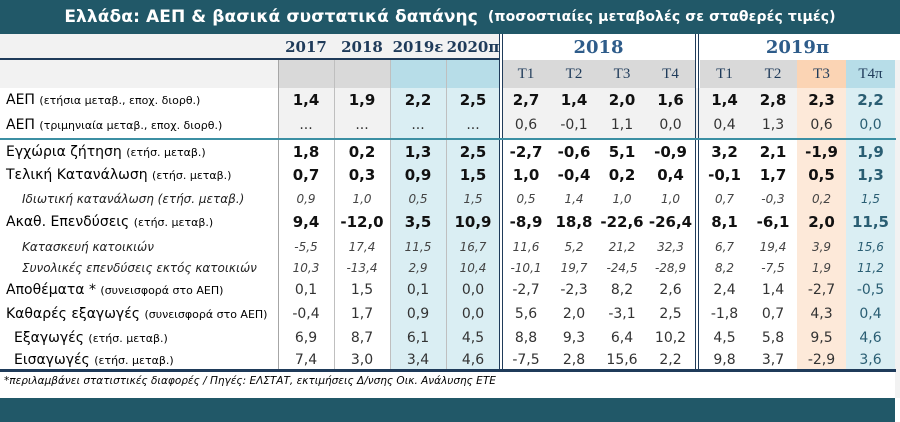 This screenshot has width=900, height=422. What do you see at coordinates (622, 199) in the screenshot?
I see `cell-value: 1,0` at bounding box center [622, 199].